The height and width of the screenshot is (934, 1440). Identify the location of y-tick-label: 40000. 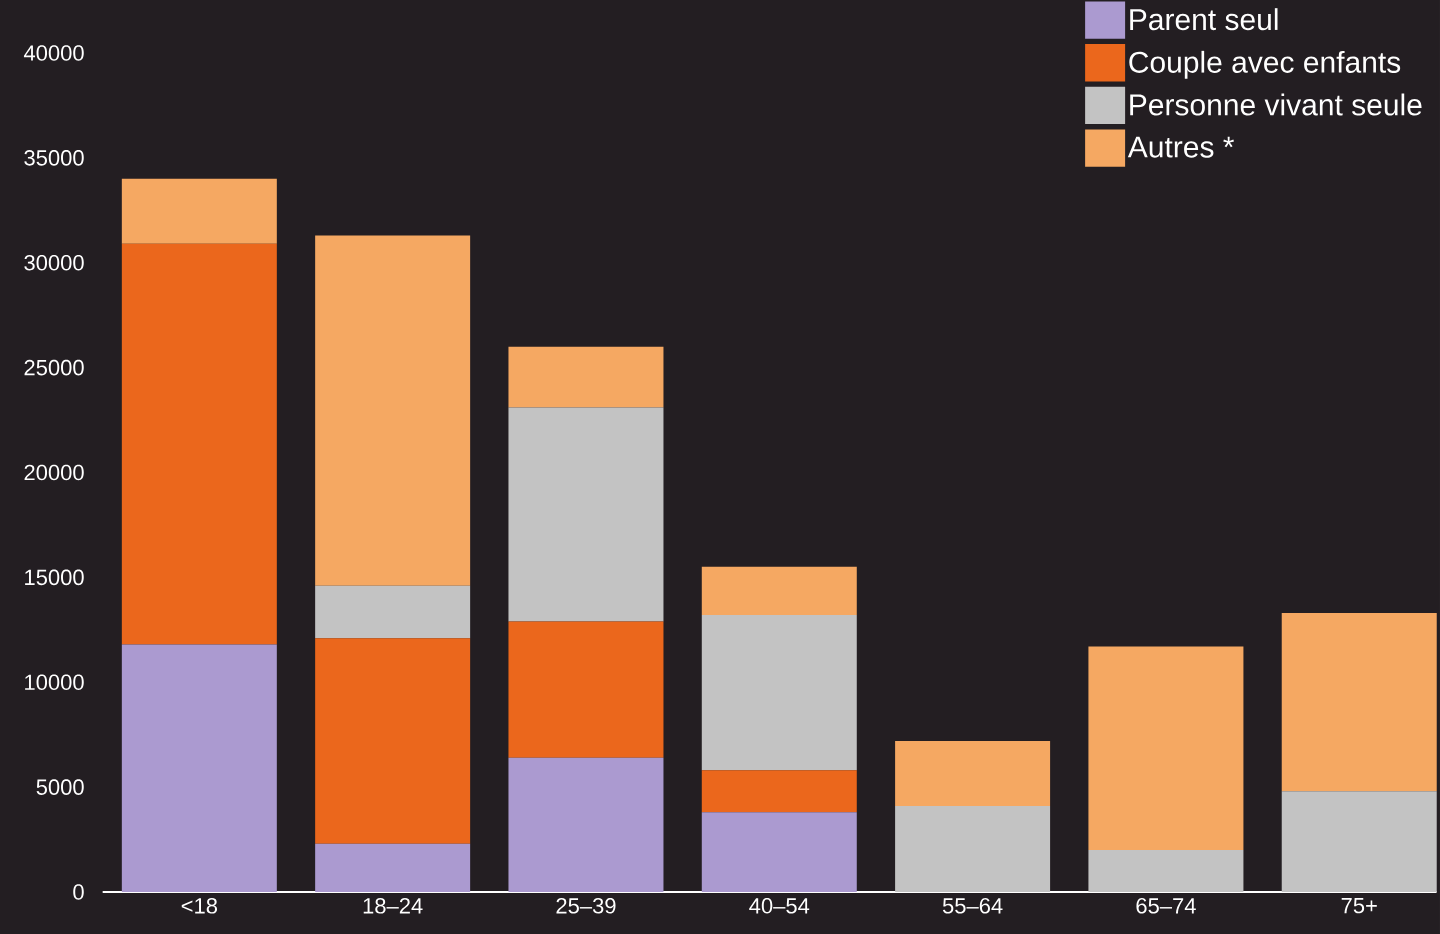
(53, 53).